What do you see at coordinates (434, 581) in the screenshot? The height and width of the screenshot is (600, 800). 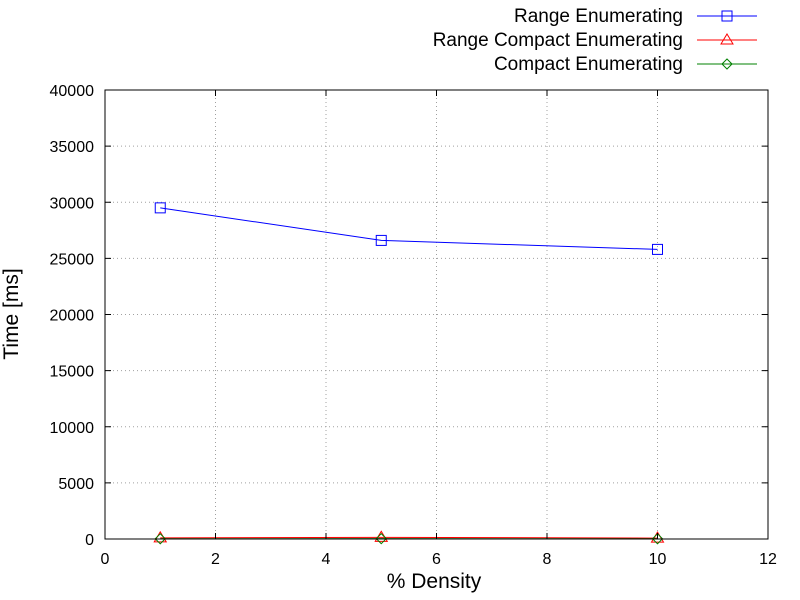 I see `x-axis-label: % Density` at bounding box center [434, 581].